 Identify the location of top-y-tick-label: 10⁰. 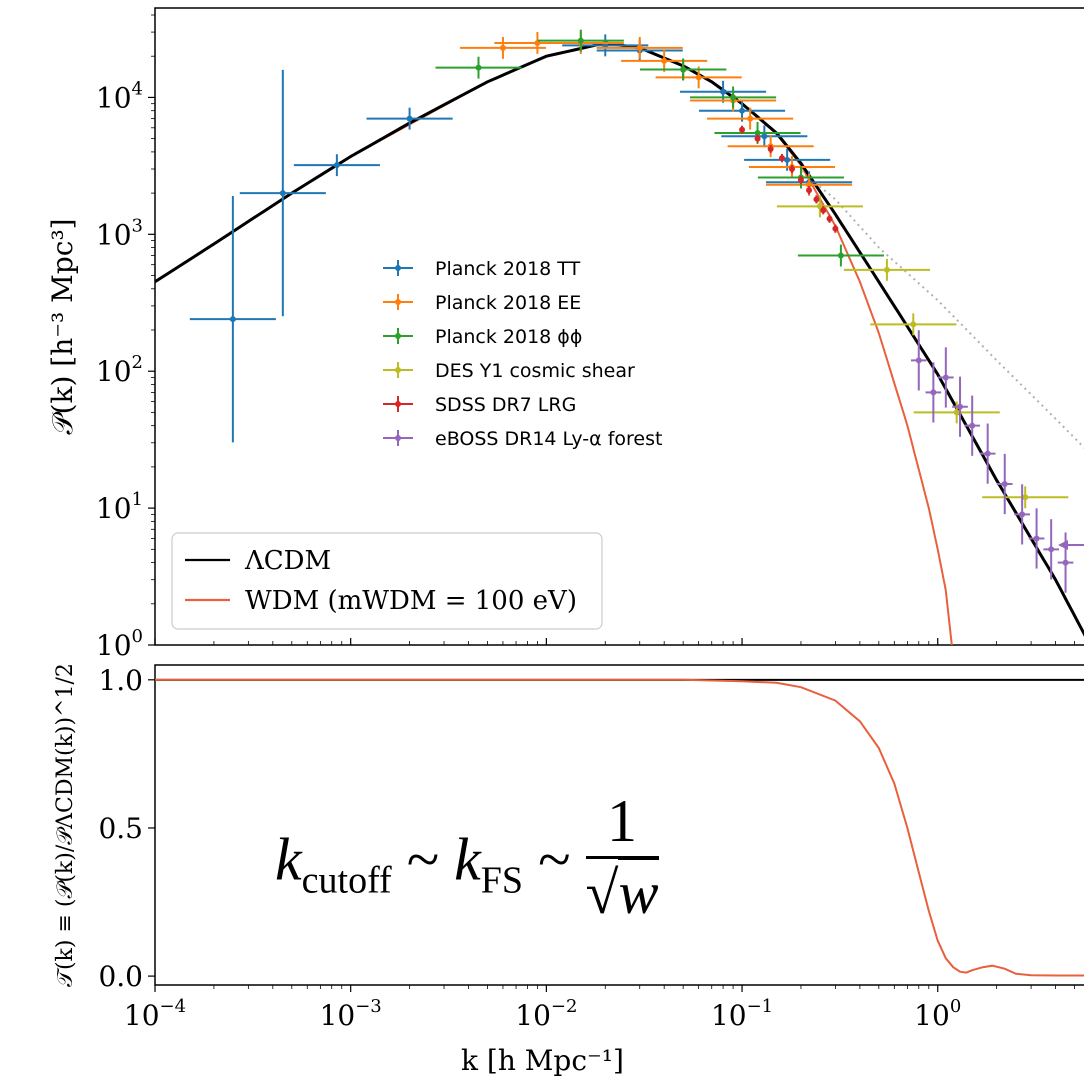
(119, 644).